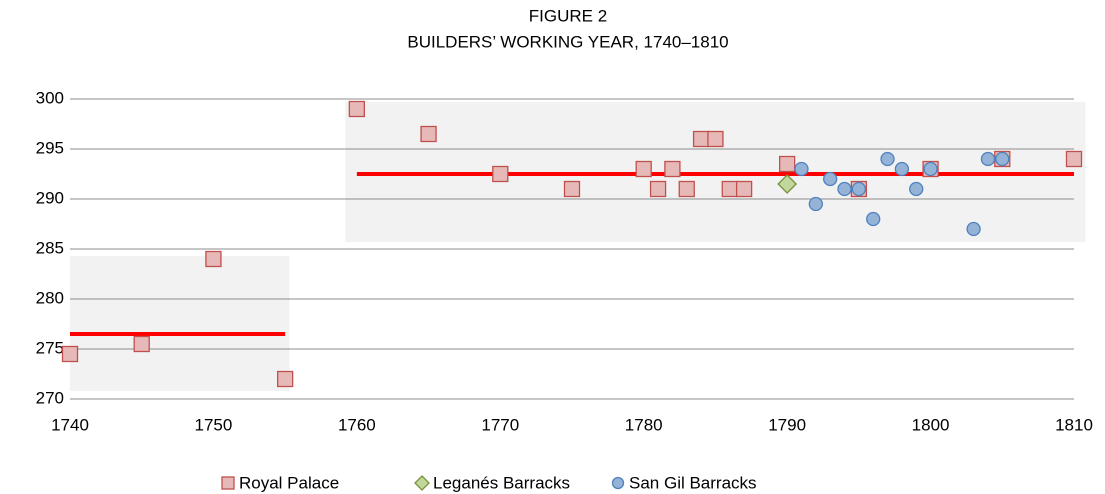  I want to click on y-tick-label: 295, so click(50, 147).